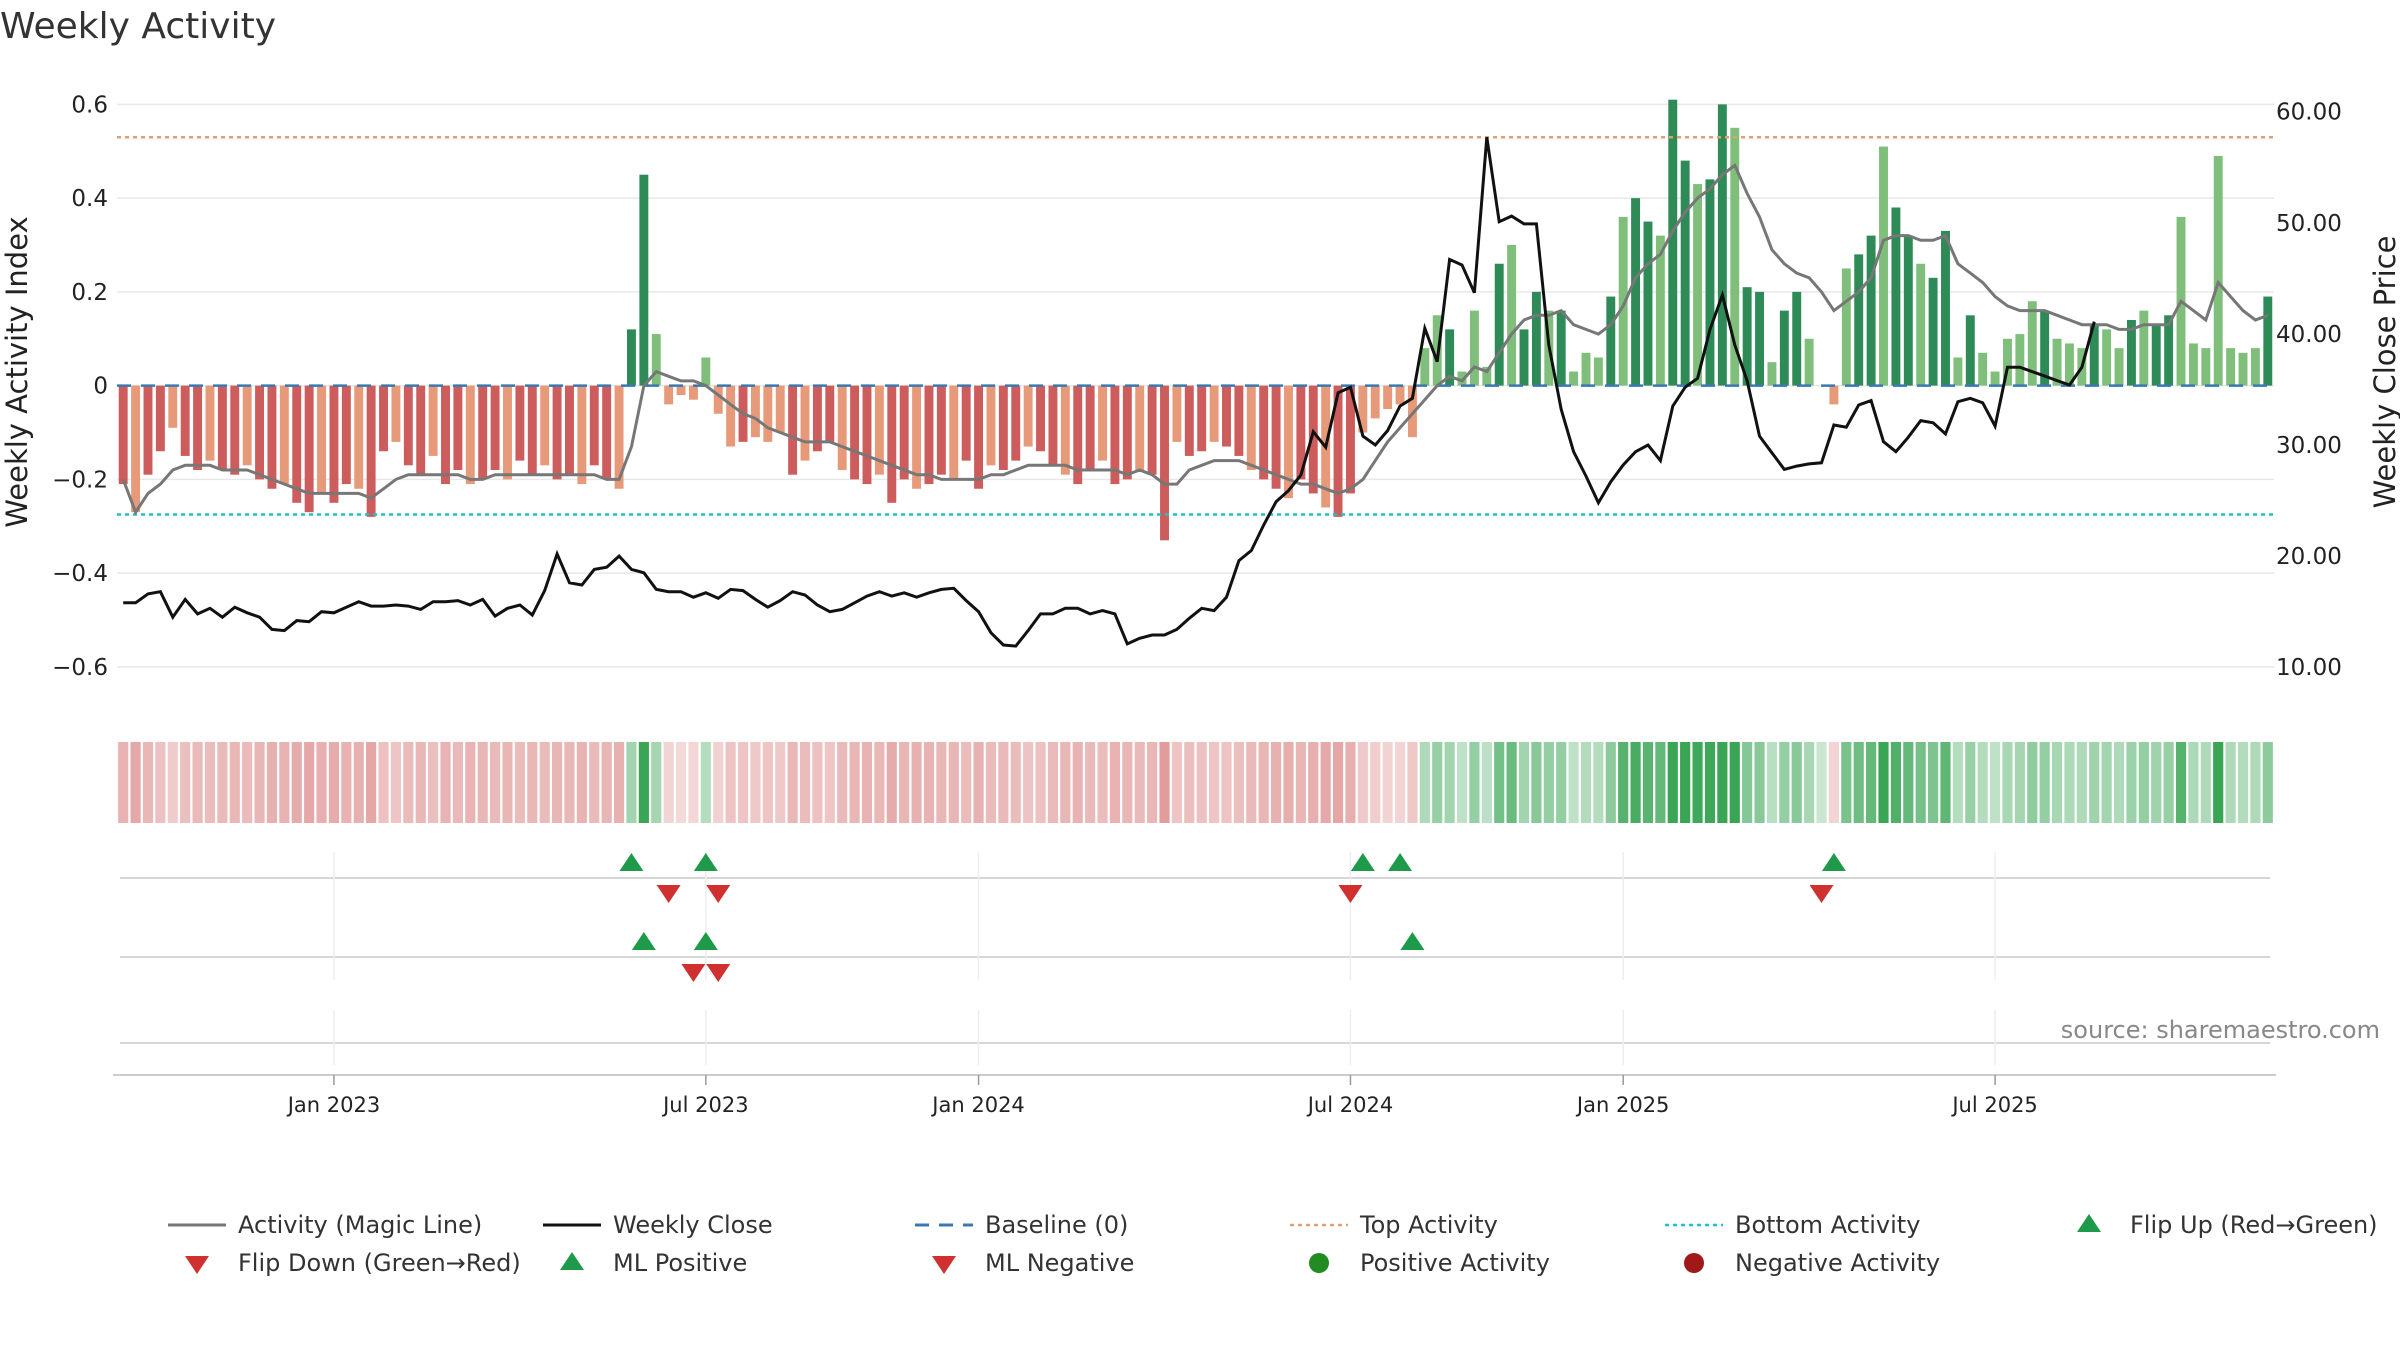 This screenshot has width=2400, height=1350. I want to click on source-credit: source: sharemaestro.com, so click(2220, 1030).